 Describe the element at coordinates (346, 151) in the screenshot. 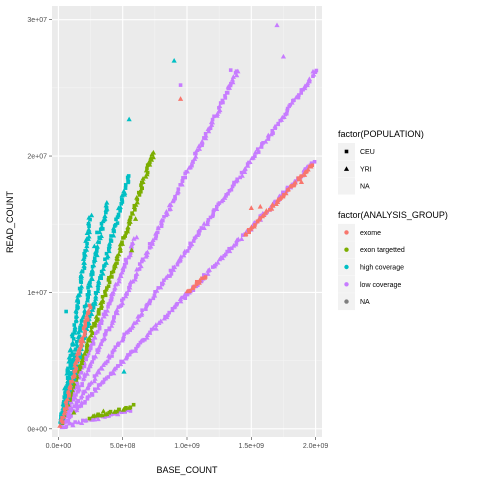

I see `legend-key-square` at that location.